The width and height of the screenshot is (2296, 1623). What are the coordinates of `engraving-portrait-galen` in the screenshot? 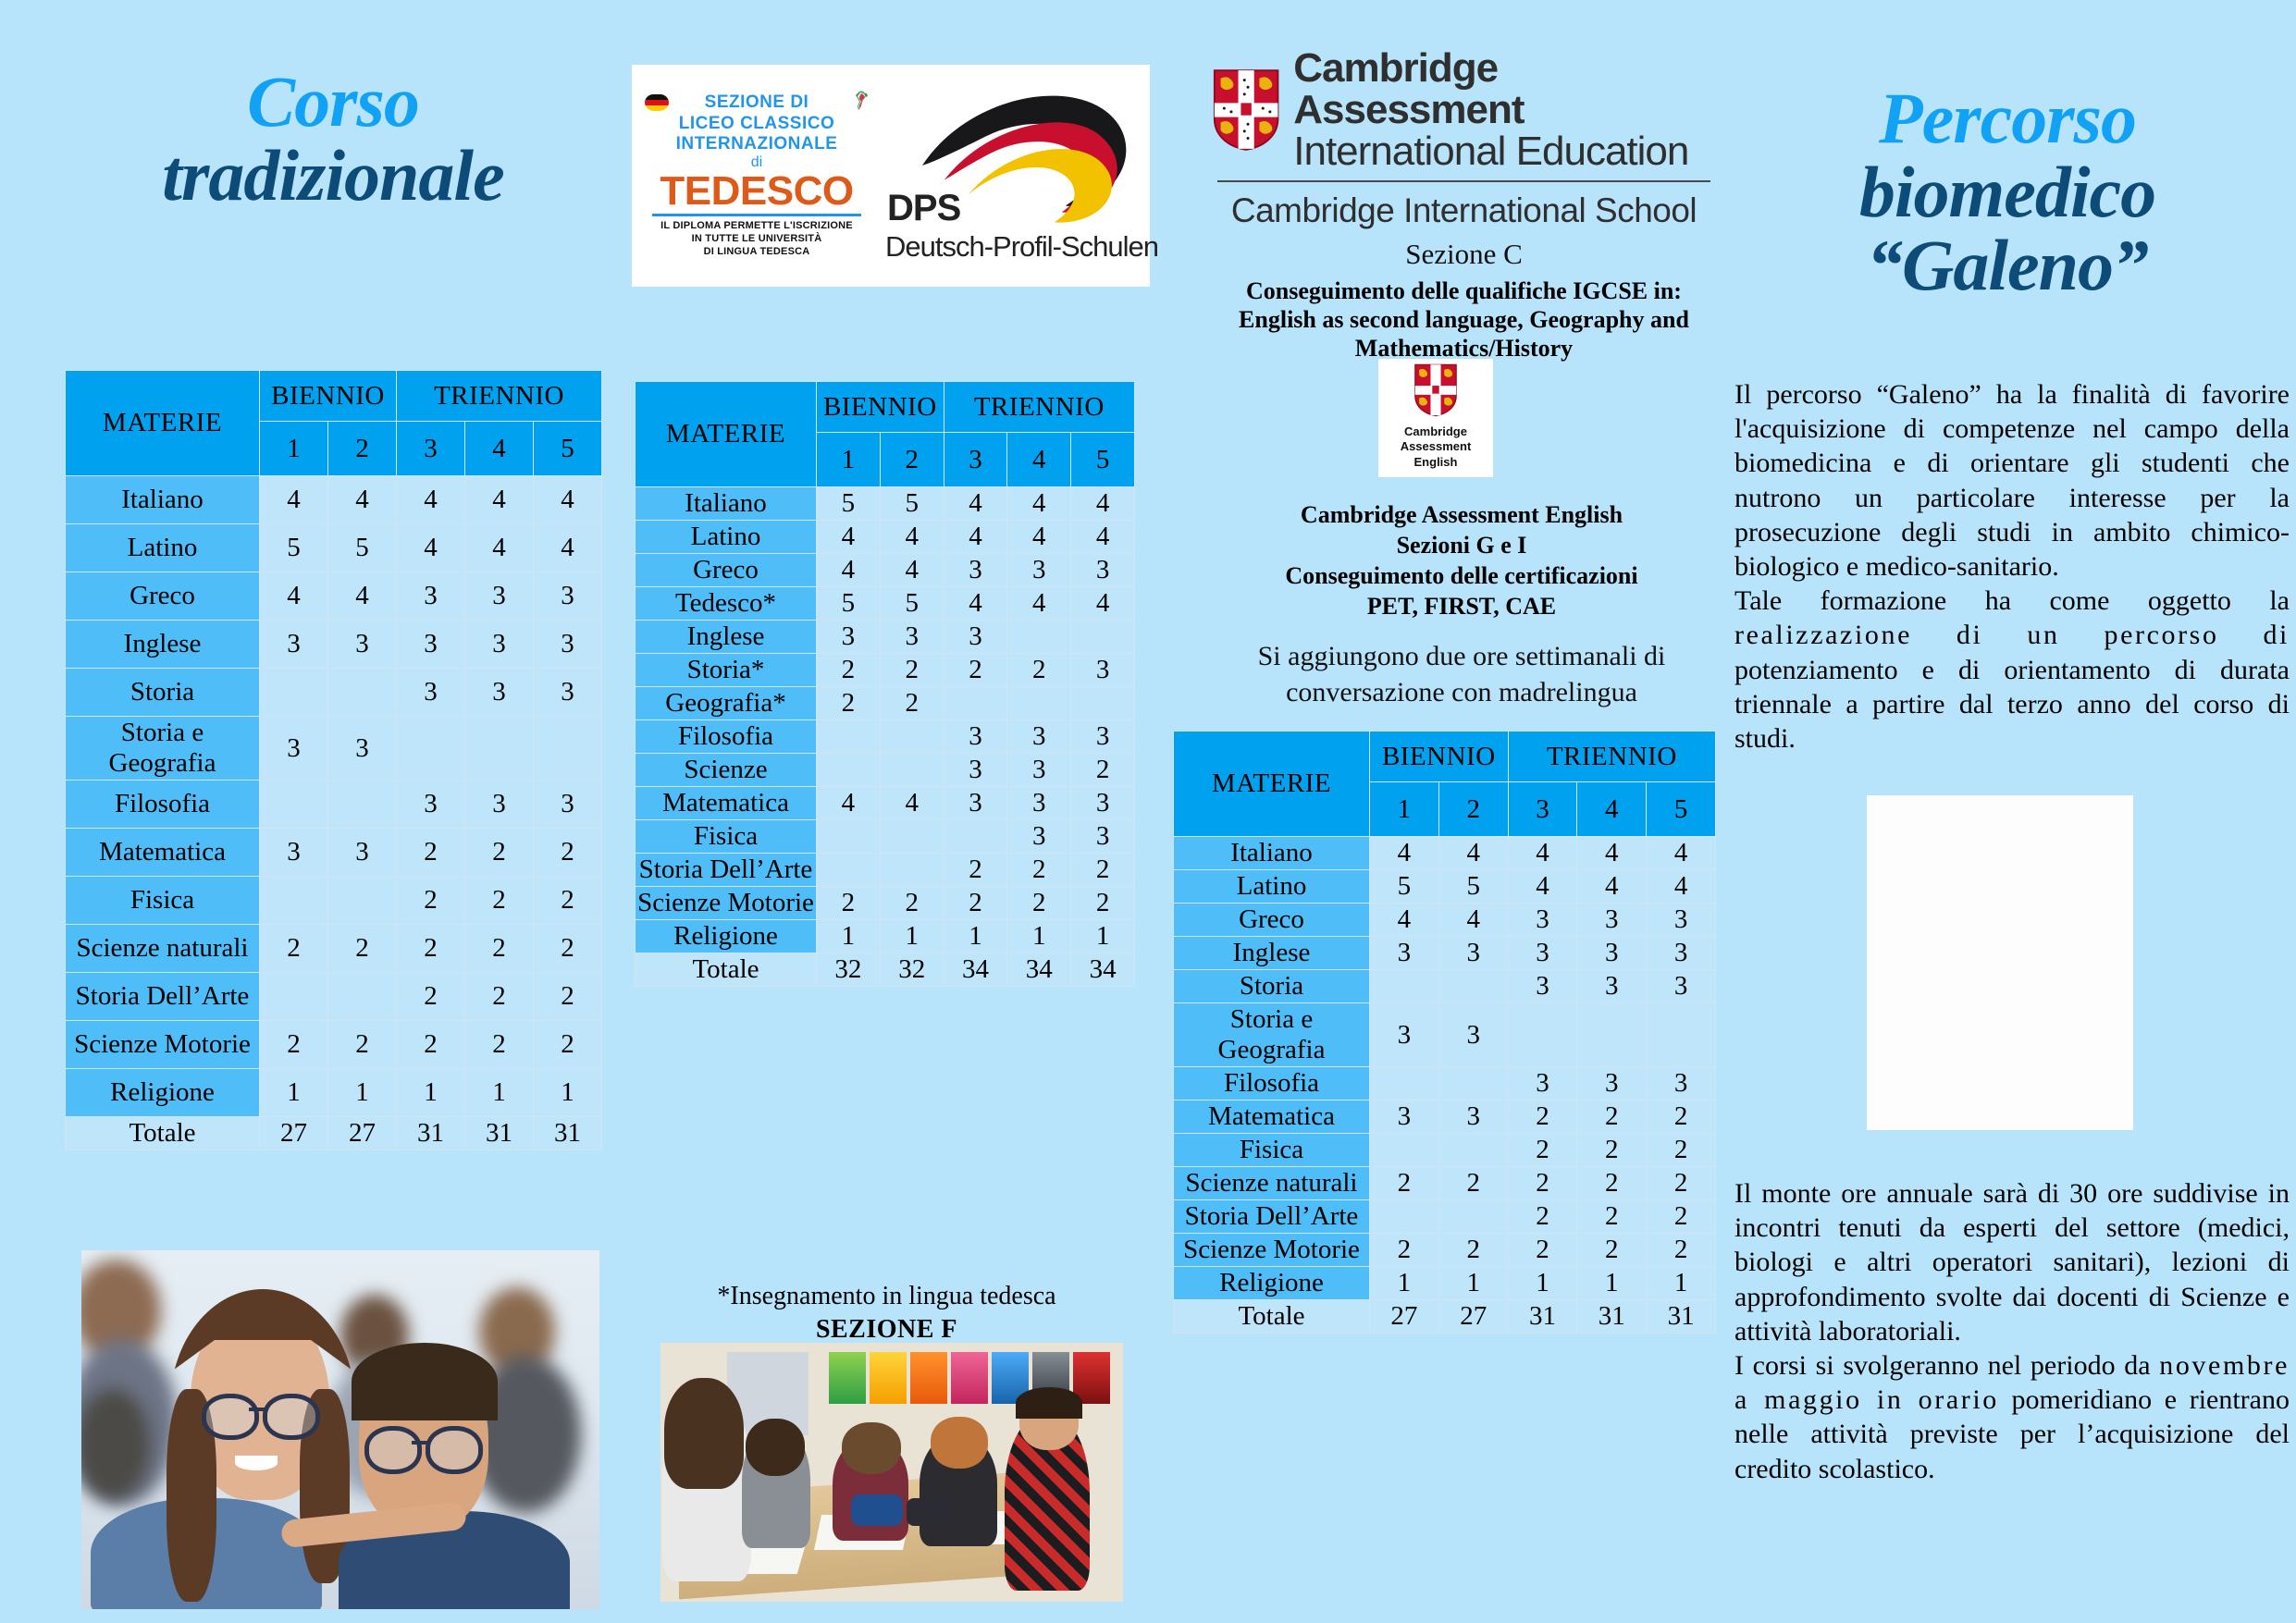 It's located at (2000, 962).